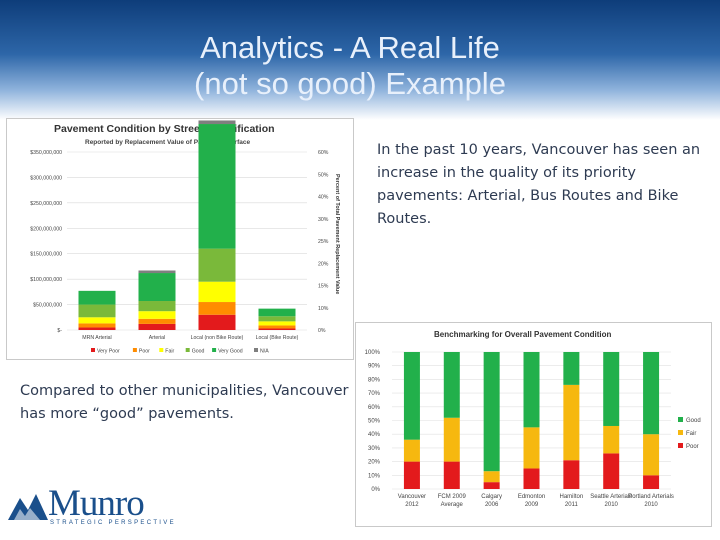  Describe the element at coordinates (96, 338) in the screenshot. I see `chart1-x-tick-label: MRN Arterial` at that location.